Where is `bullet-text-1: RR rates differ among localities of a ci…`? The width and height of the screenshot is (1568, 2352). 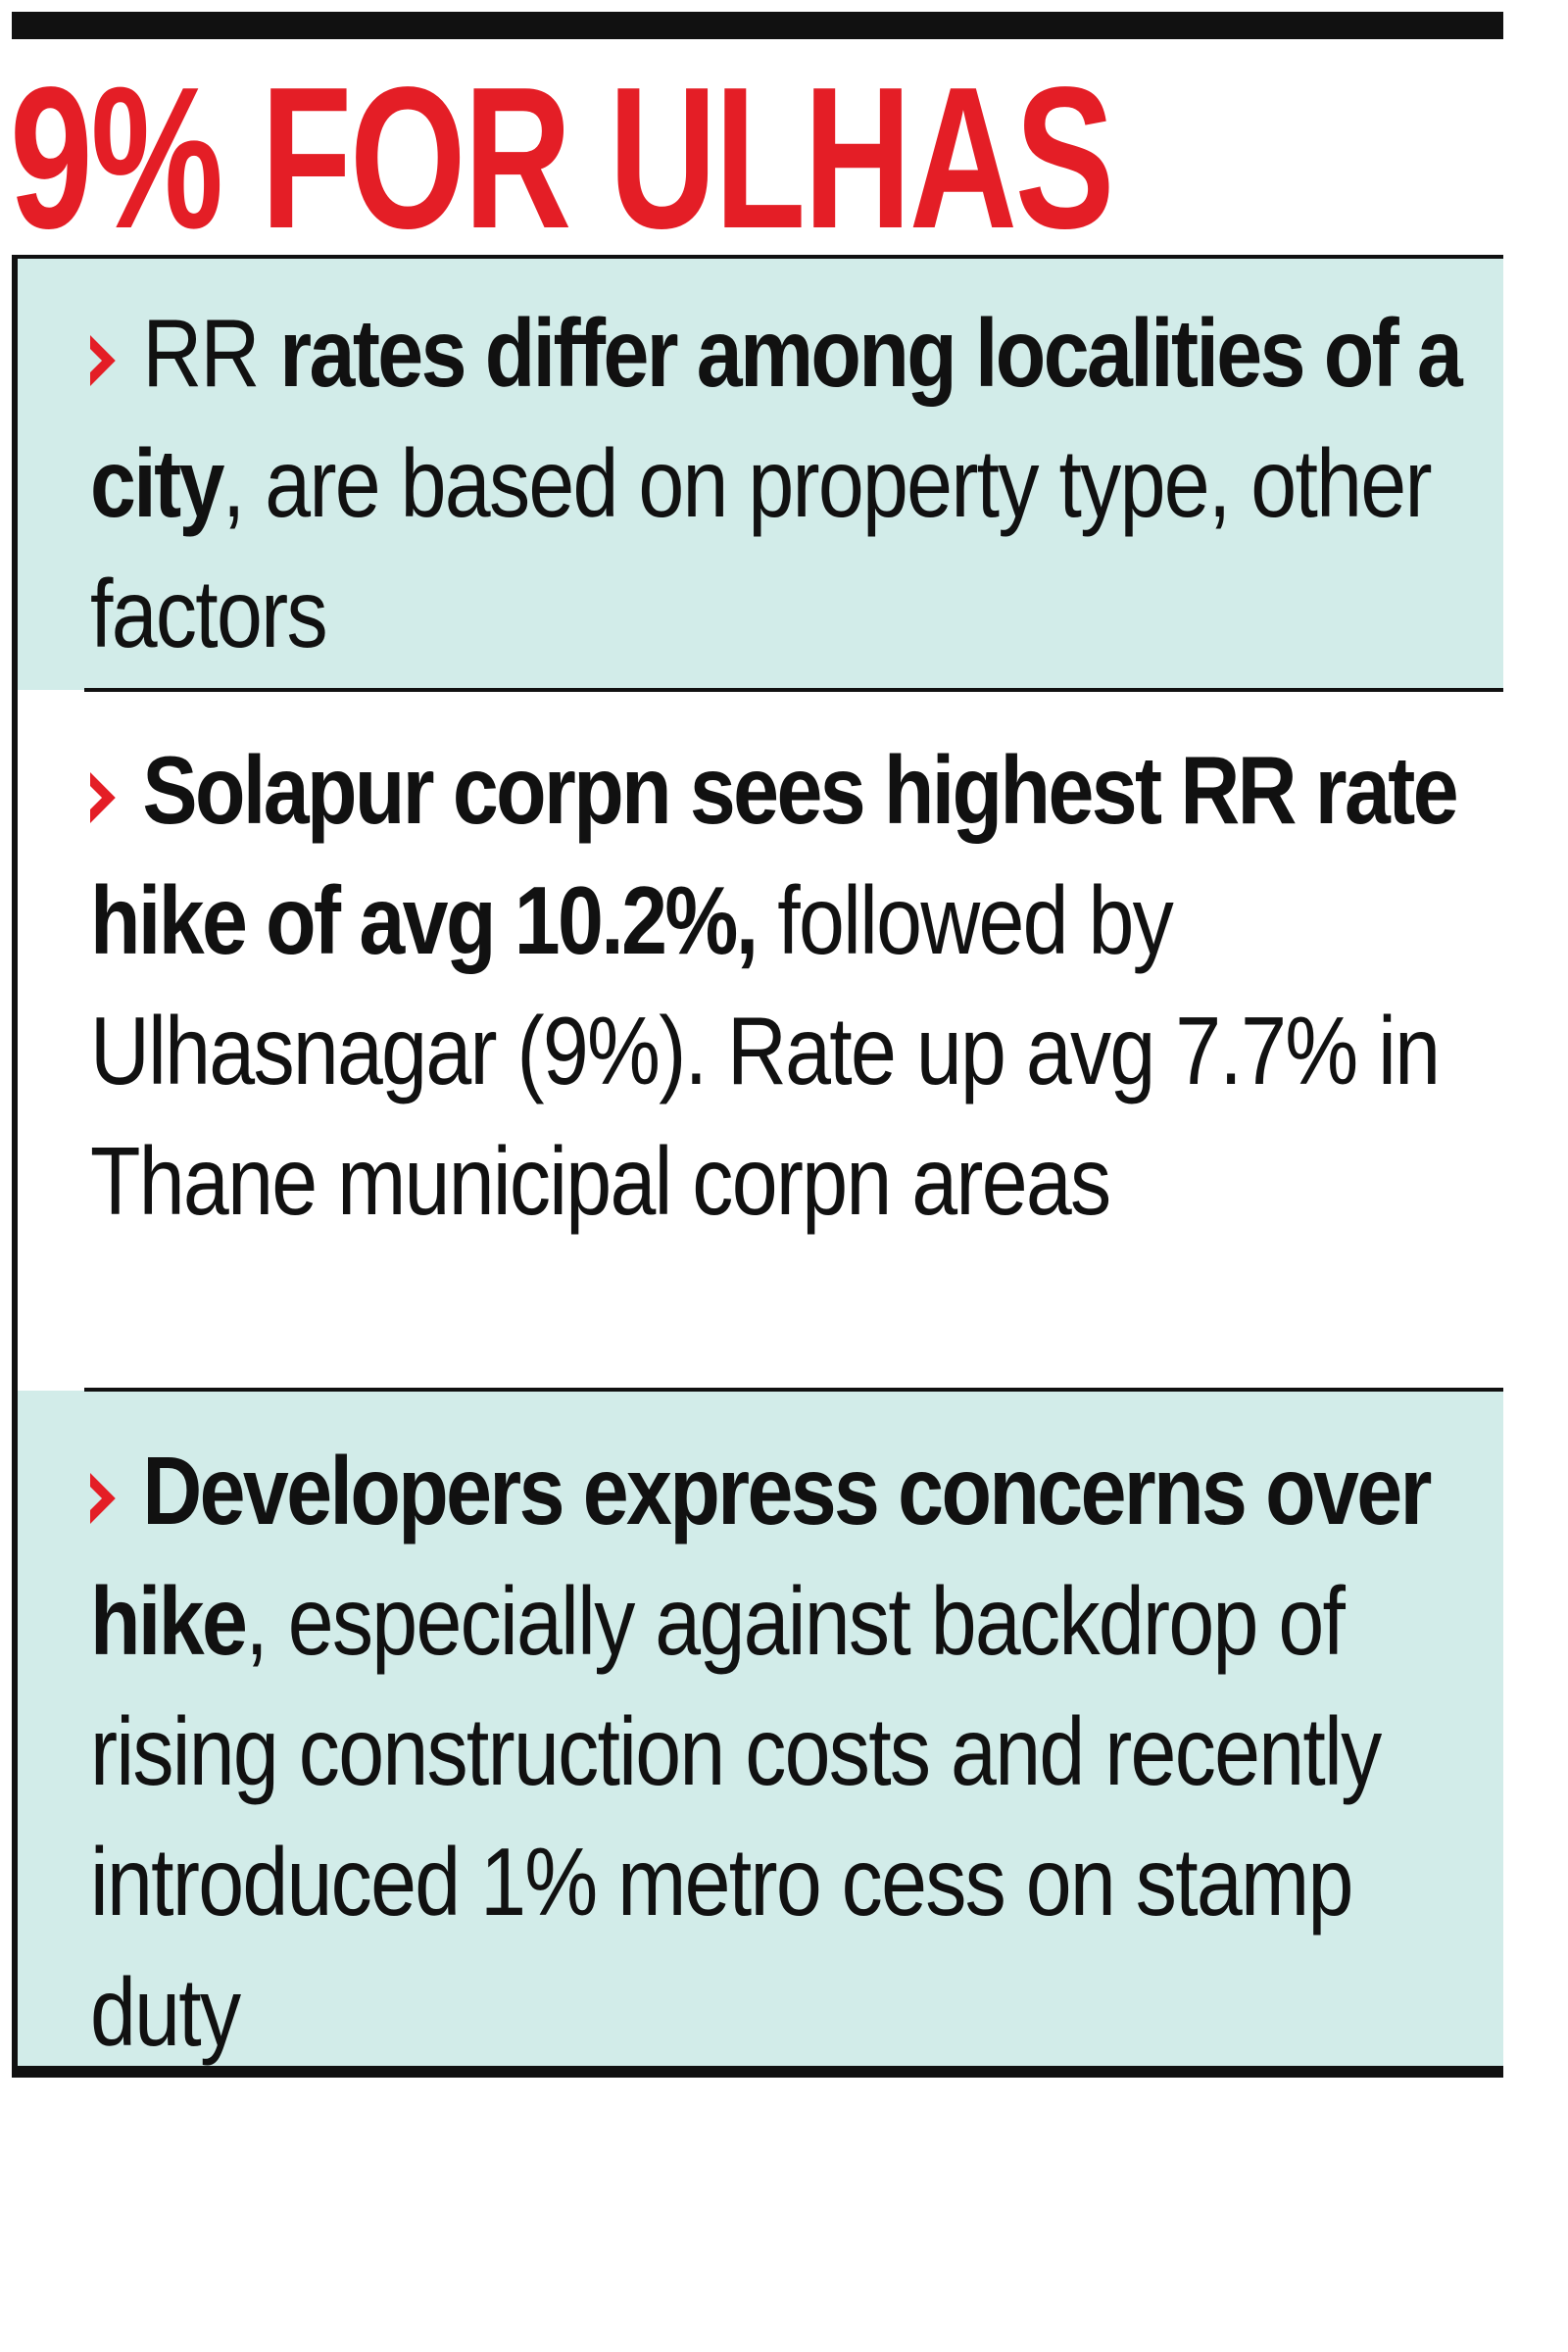
bullet-text-1: RR rates differ among localities of a ci… is located at coordinates (781, 483).